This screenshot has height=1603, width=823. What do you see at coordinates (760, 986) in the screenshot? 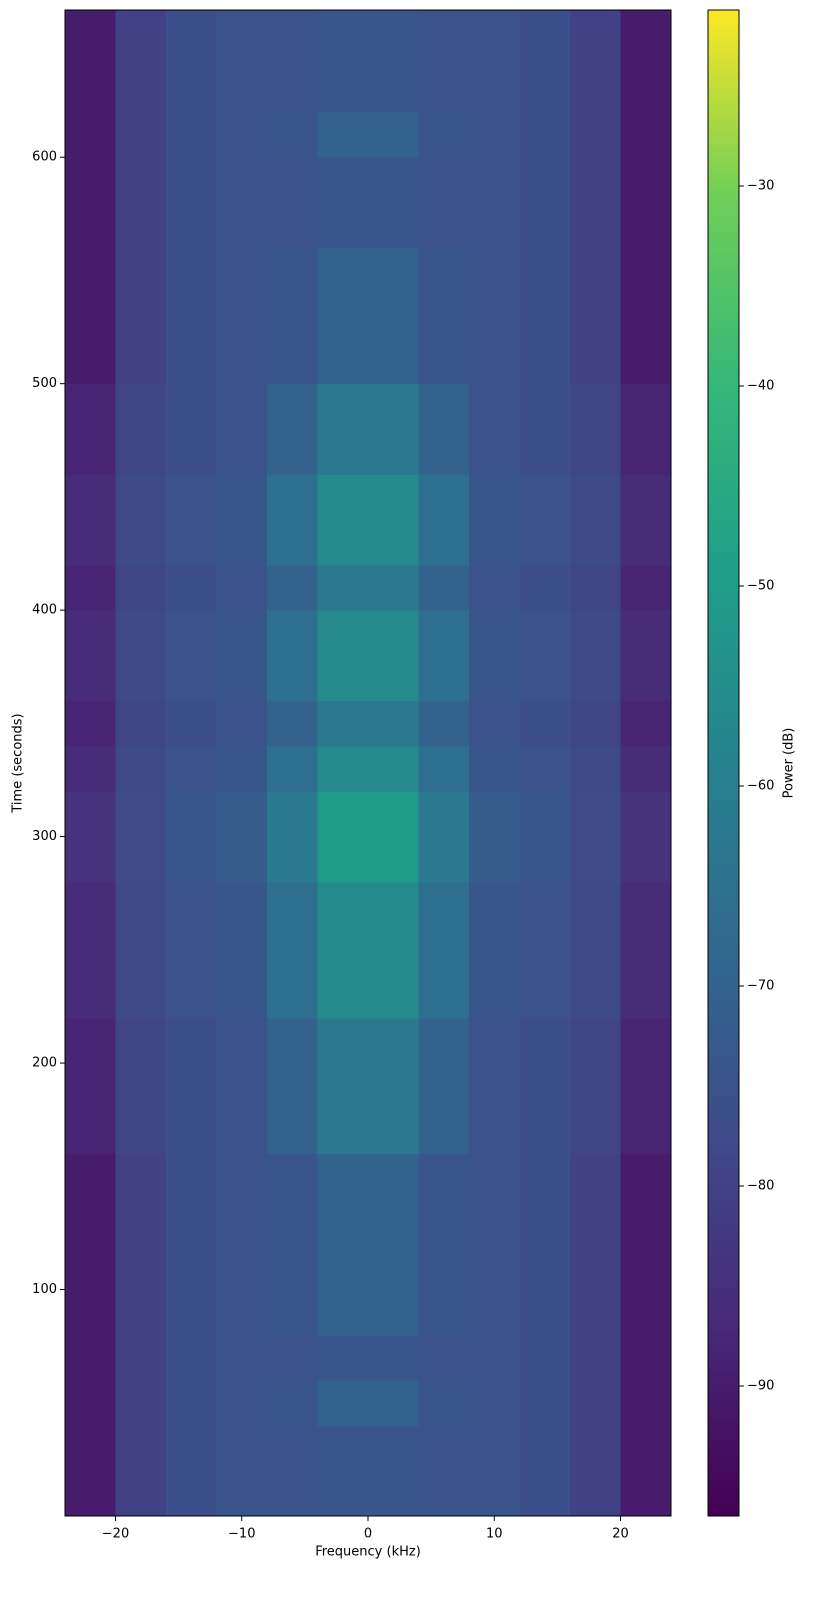
I see `colorbar-tick-label: −70` at bounding box center [760, 986].